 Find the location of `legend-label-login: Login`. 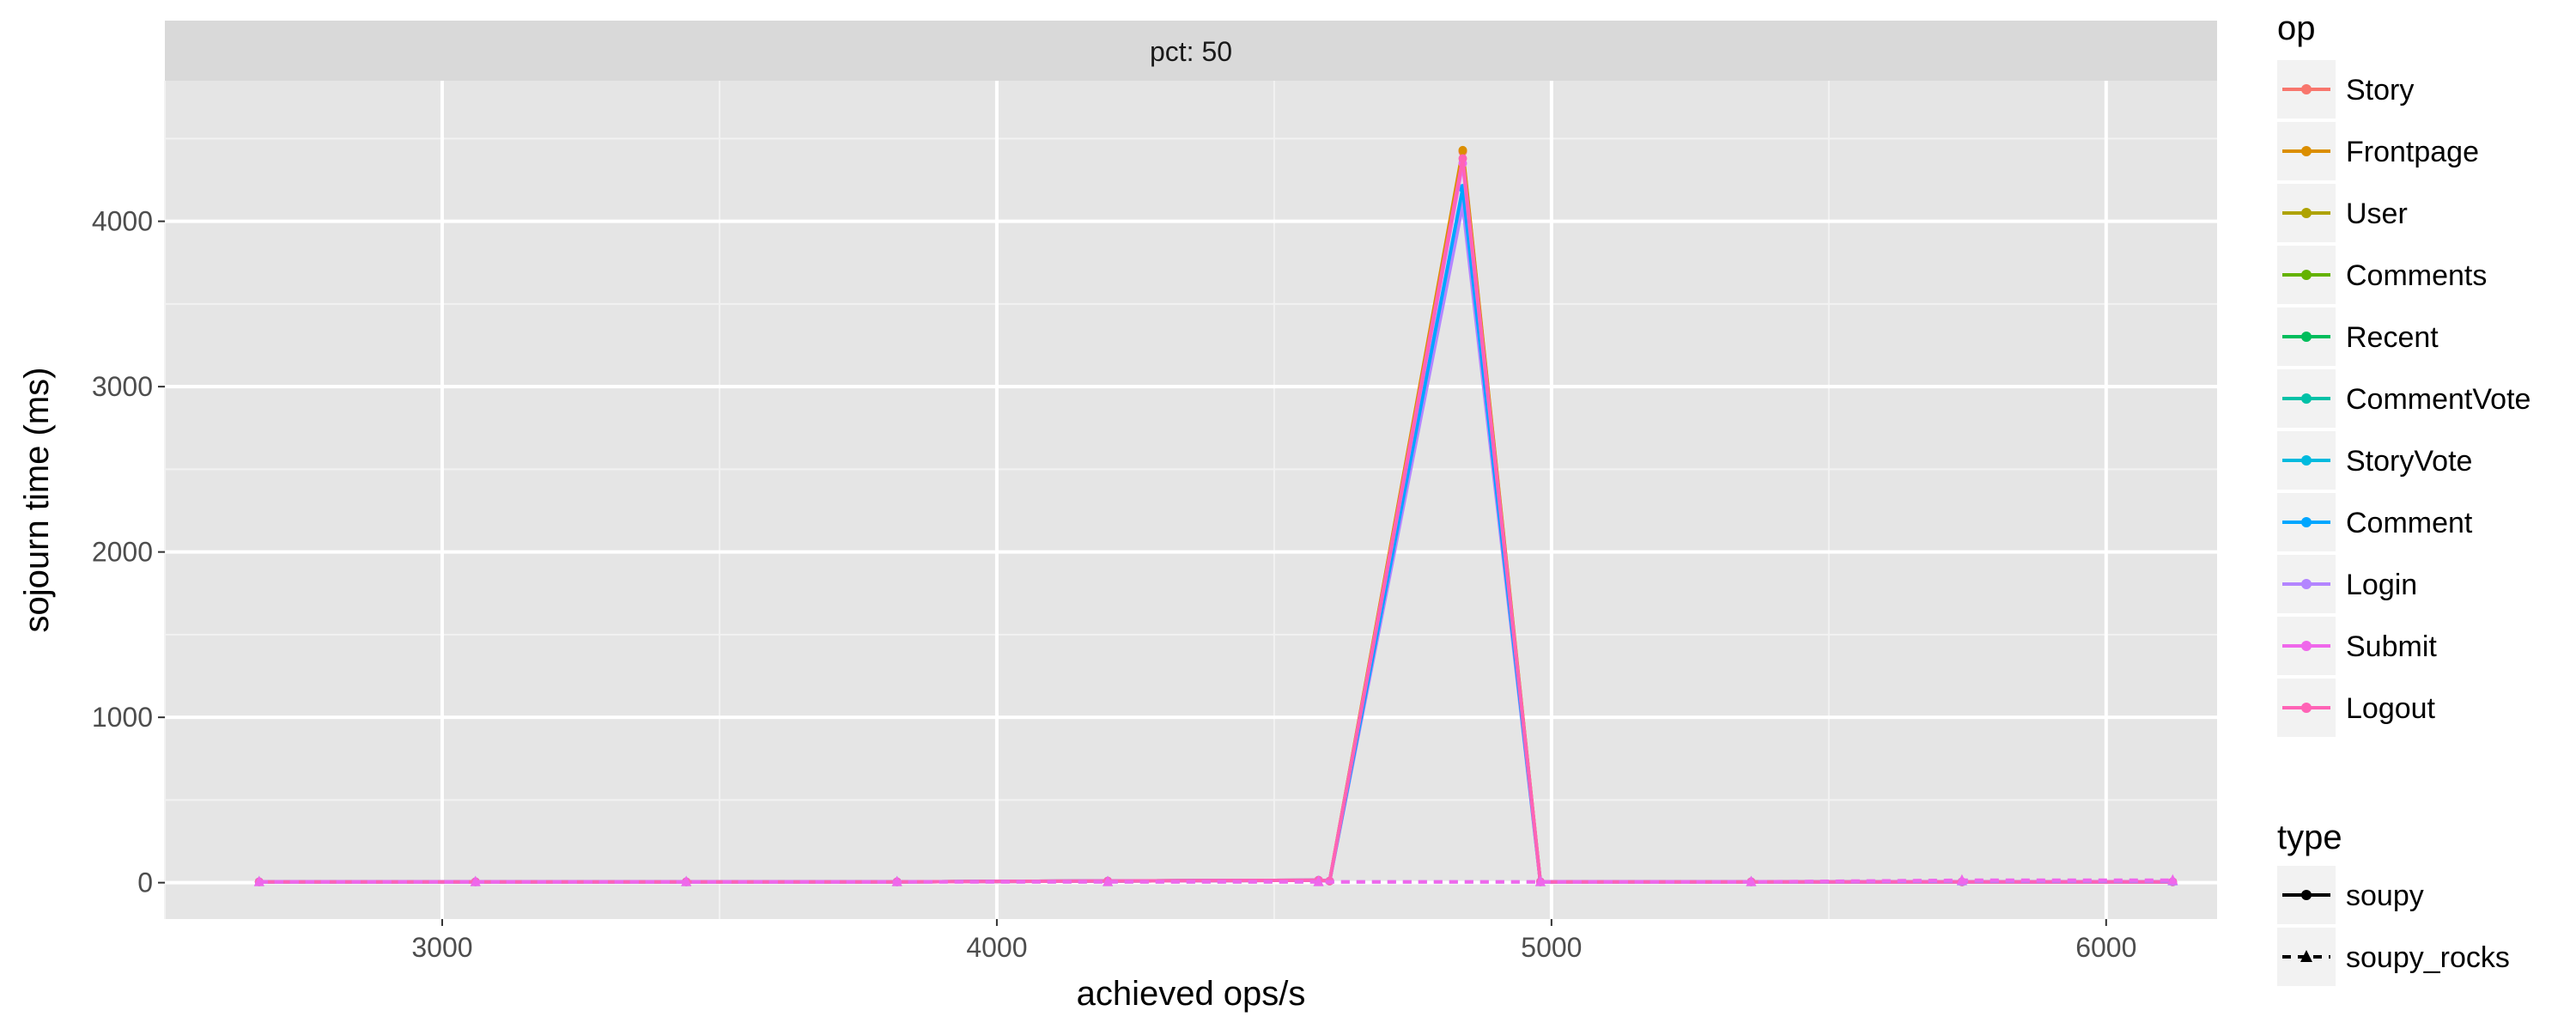

legend-label-login: Login is located at coordinates (2382, 585).